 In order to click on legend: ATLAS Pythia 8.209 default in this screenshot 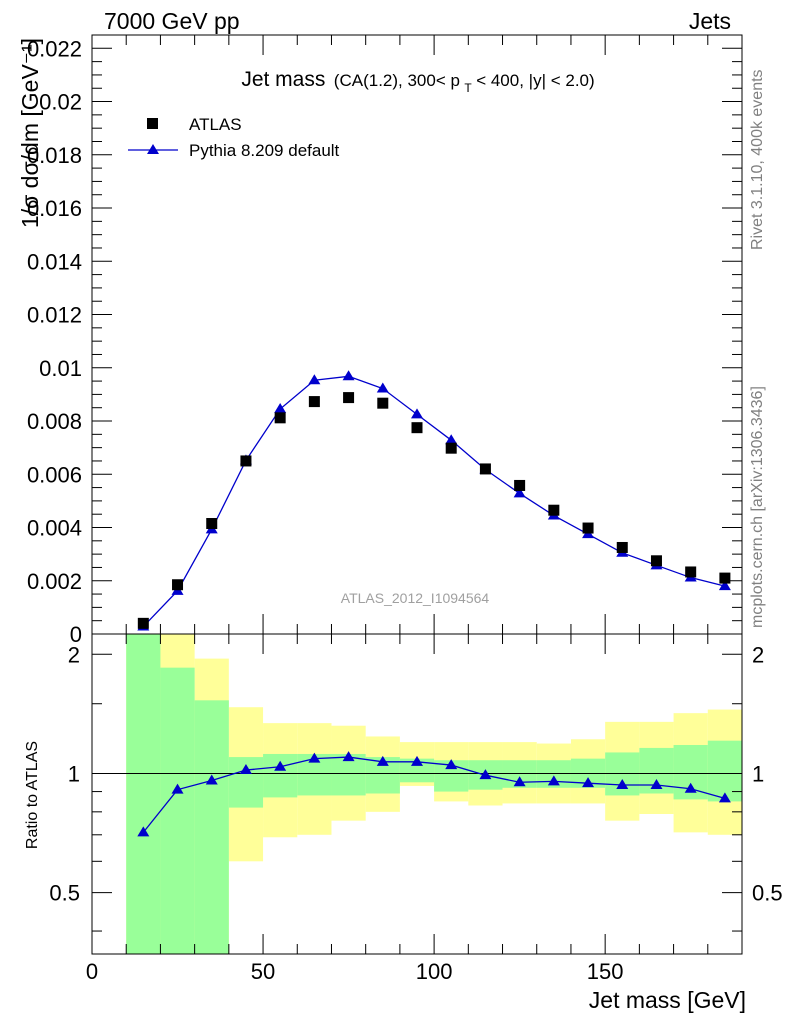, I will do `click(234, 137)`.